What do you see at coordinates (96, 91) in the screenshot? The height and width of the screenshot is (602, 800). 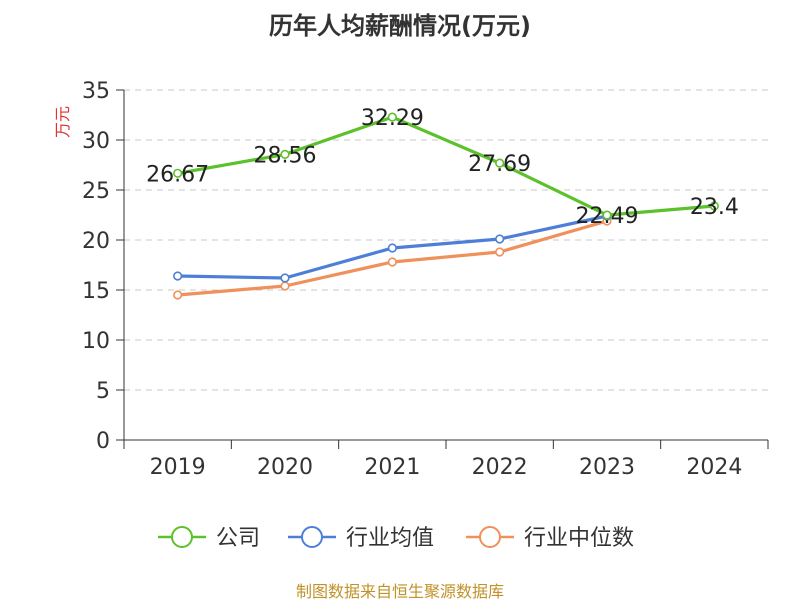 I see `y-tick-label: 35` at bounding box center [96, 91].